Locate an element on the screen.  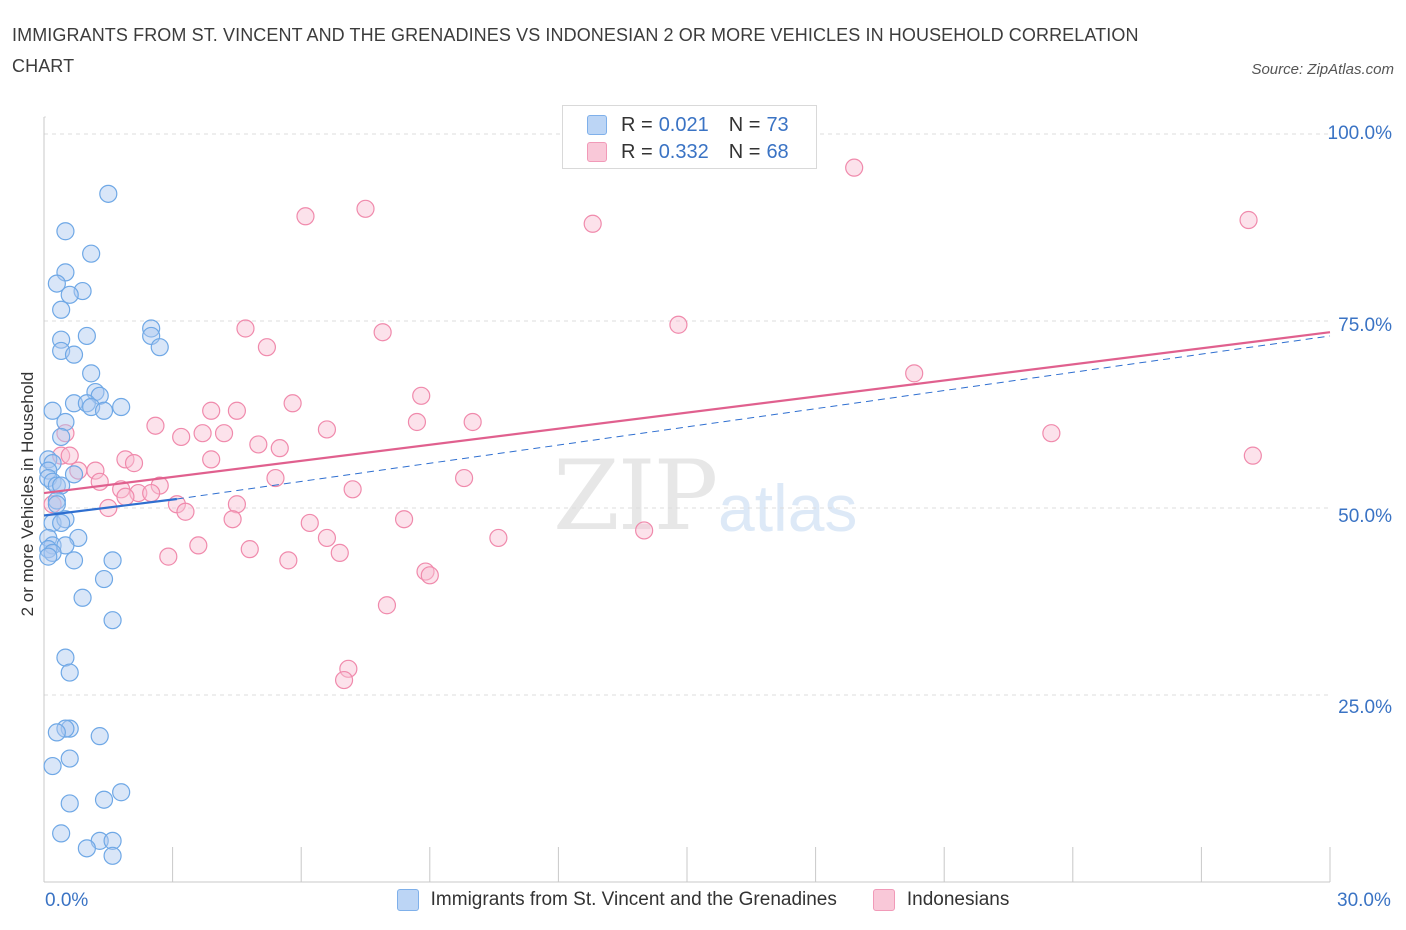
y-tick-100: 100.0% is located at coordinates (1359, 133).